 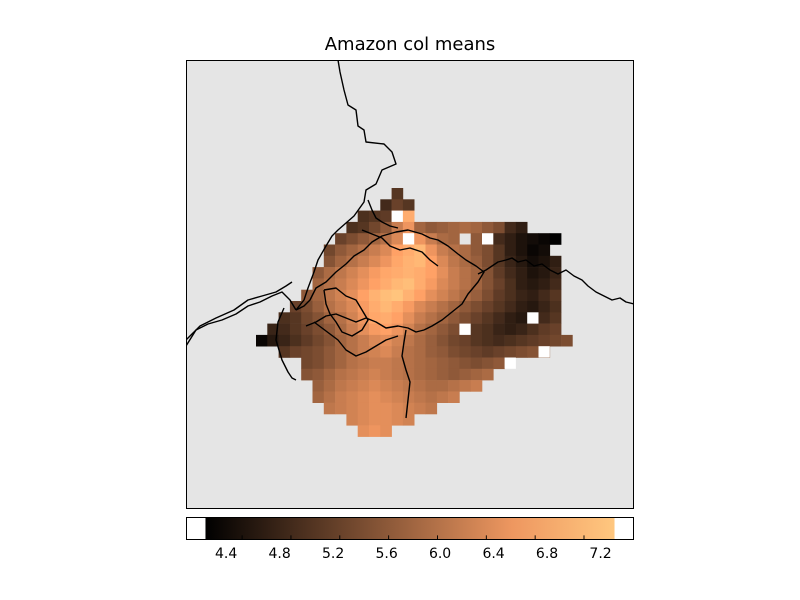 I want to click on map-title: Amazon col means, so click(x=410, y=44).